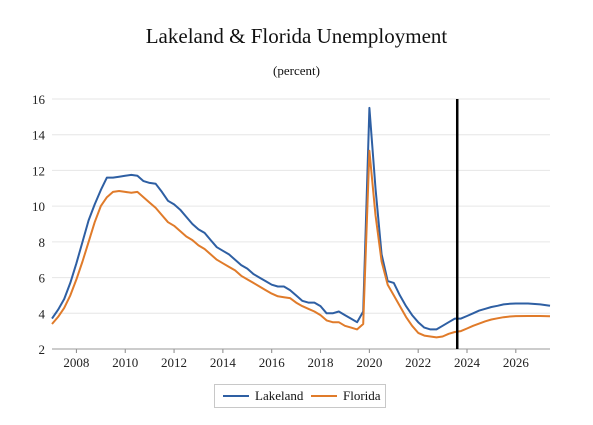  Describe the element at coordinates (42, 313) in the screenshot. I see `y-tick-label: 4` at that location.